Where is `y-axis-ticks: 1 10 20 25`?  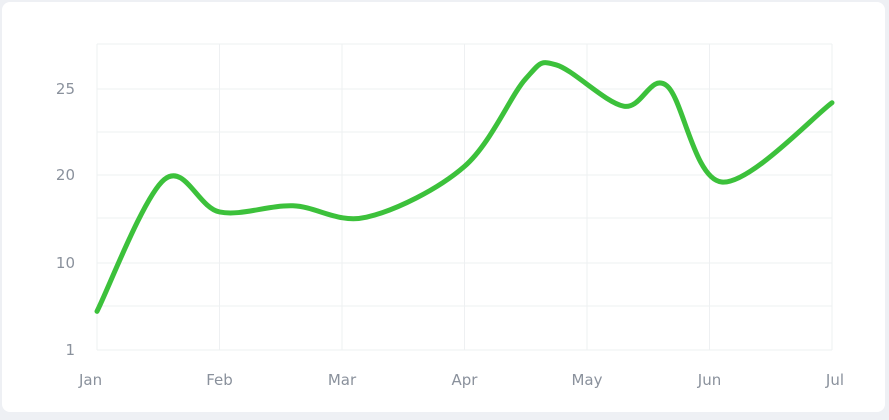
y-axis-ticks: 1 10 20 25 is located at coordinates (65, 219).